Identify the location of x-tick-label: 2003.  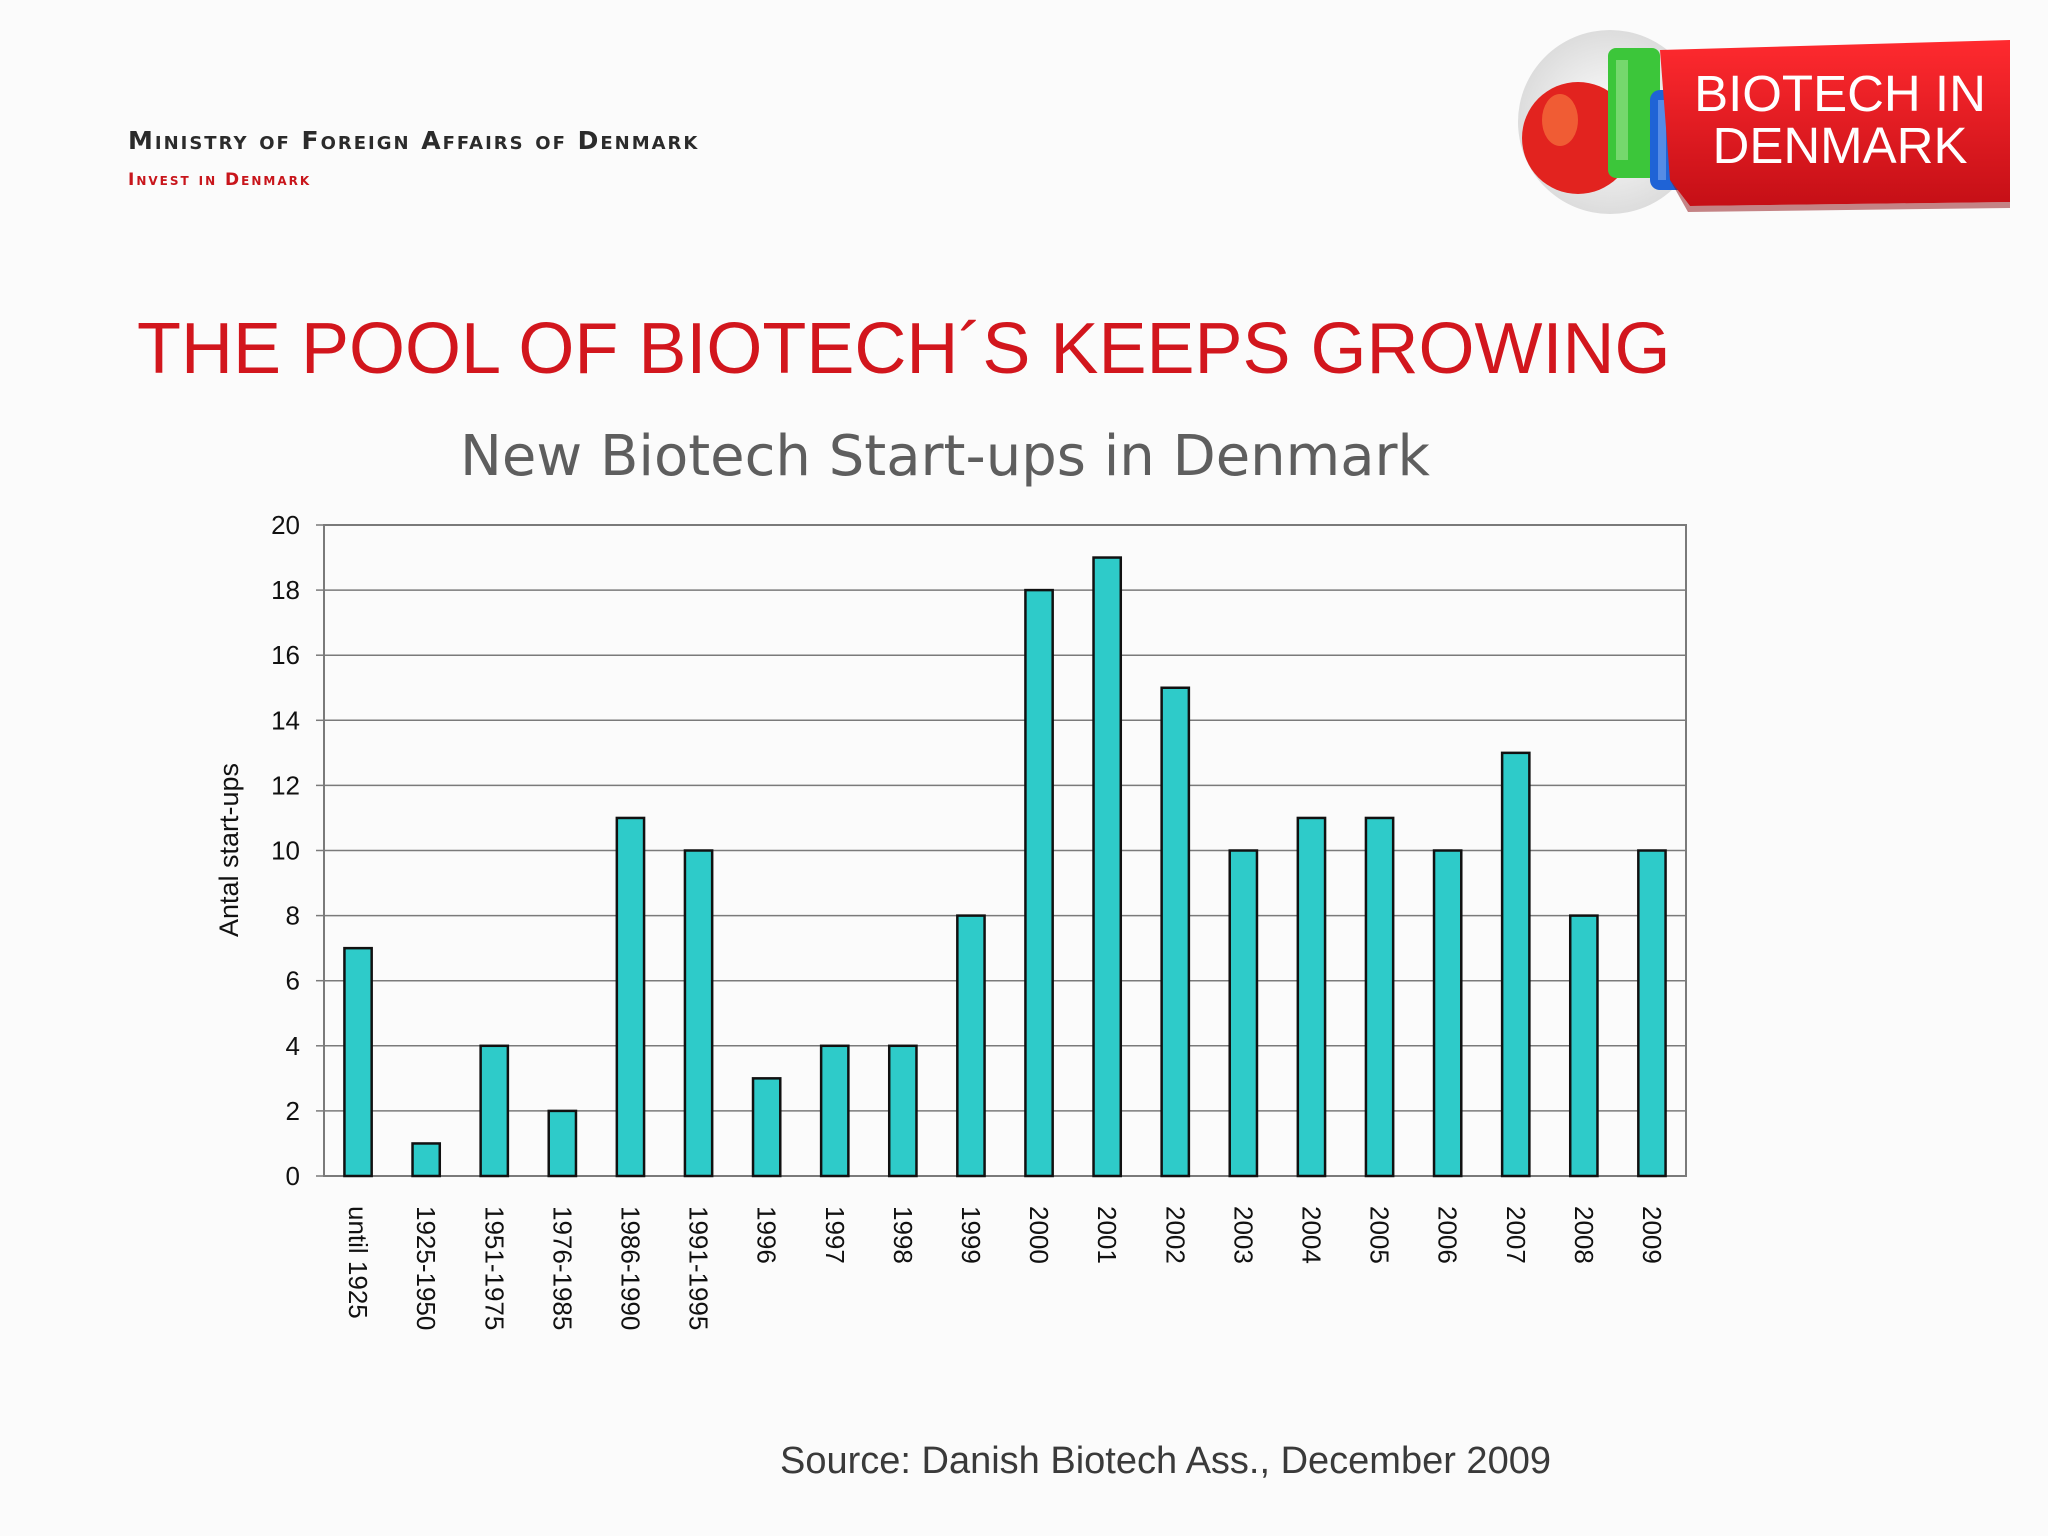
(1243, 1235).